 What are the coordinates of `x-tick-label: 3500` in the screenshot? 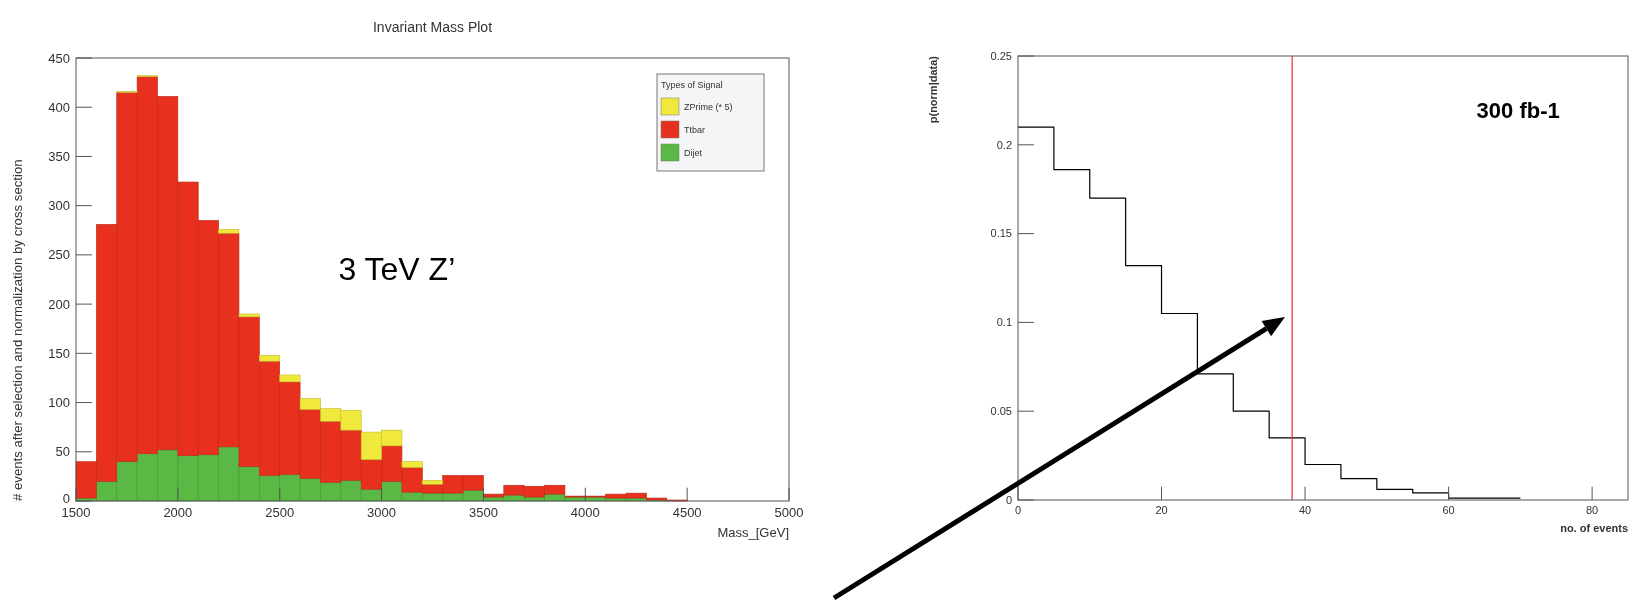 It's located at (483, 512).